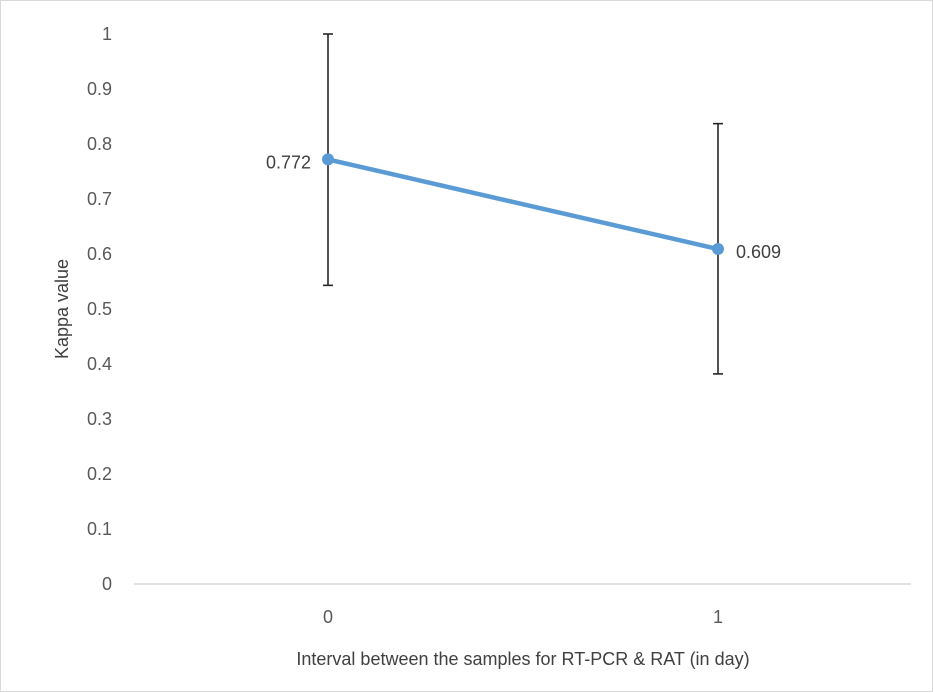  I want to click on x-tick-label-0: 0, so click(328, 617).